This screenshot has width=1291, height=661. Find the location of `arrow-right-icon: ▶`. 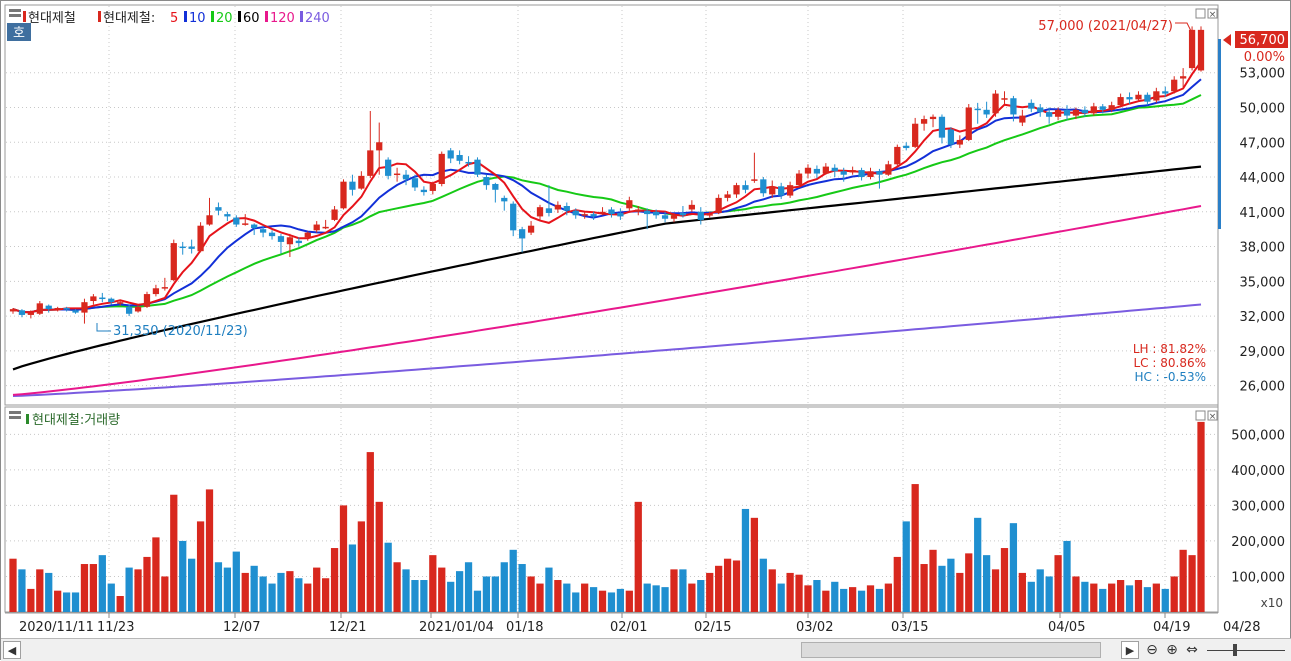

arrow-right-icon: ▶ is located at coordinates (1130, 650).